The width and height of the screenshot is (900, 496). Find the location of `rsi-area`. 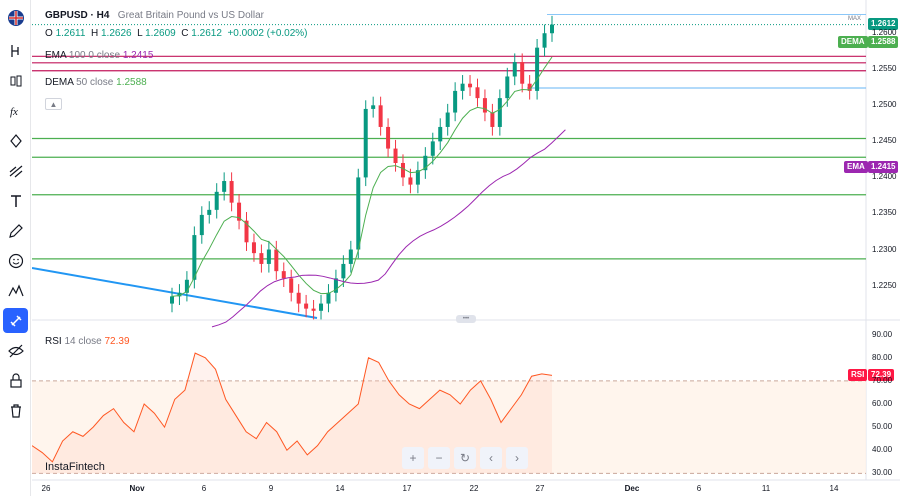

rsi-area is located at coordinates (292, 413).